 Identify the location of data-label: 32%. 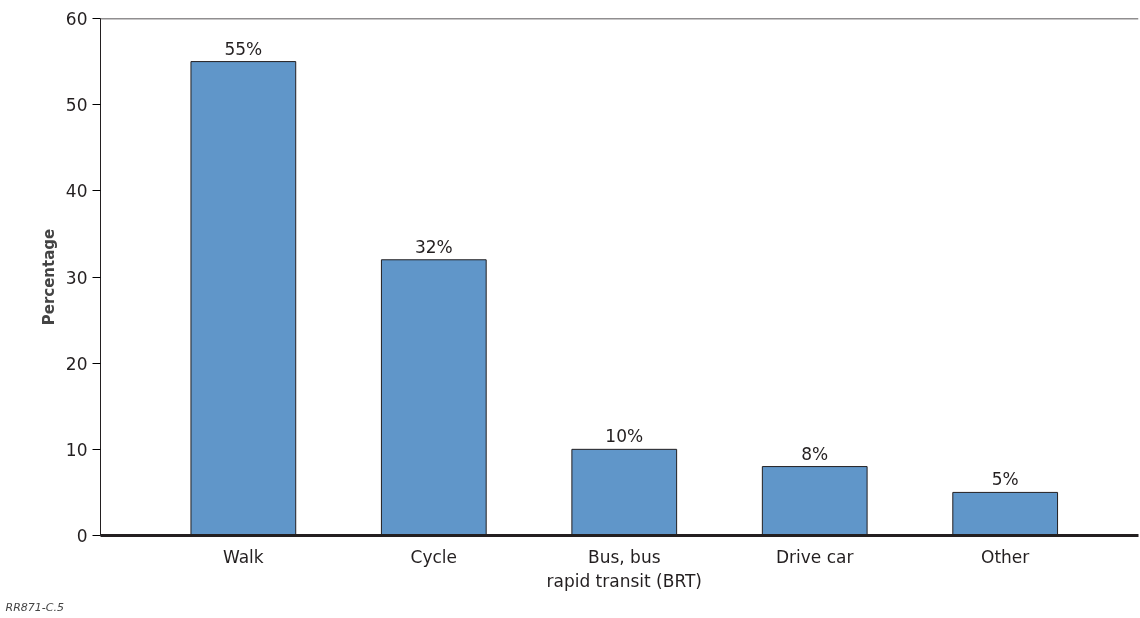
(433, 246).